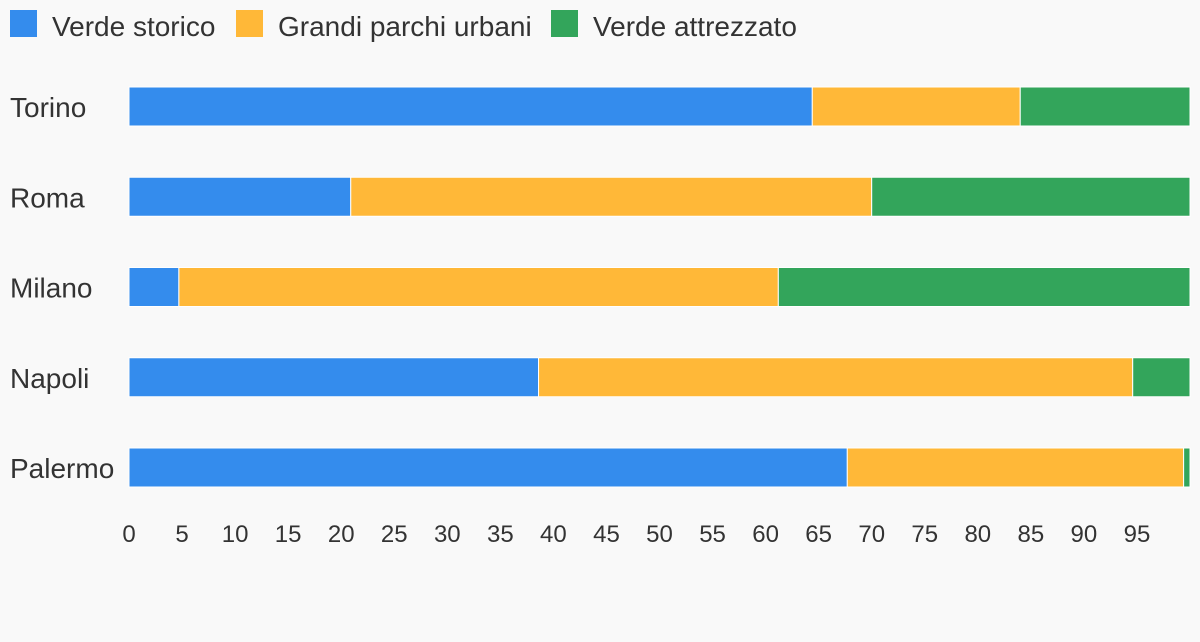  Describe the element at coordinates (500, 534) in the screenshot. I see `x-tick-label: 35` at that location.